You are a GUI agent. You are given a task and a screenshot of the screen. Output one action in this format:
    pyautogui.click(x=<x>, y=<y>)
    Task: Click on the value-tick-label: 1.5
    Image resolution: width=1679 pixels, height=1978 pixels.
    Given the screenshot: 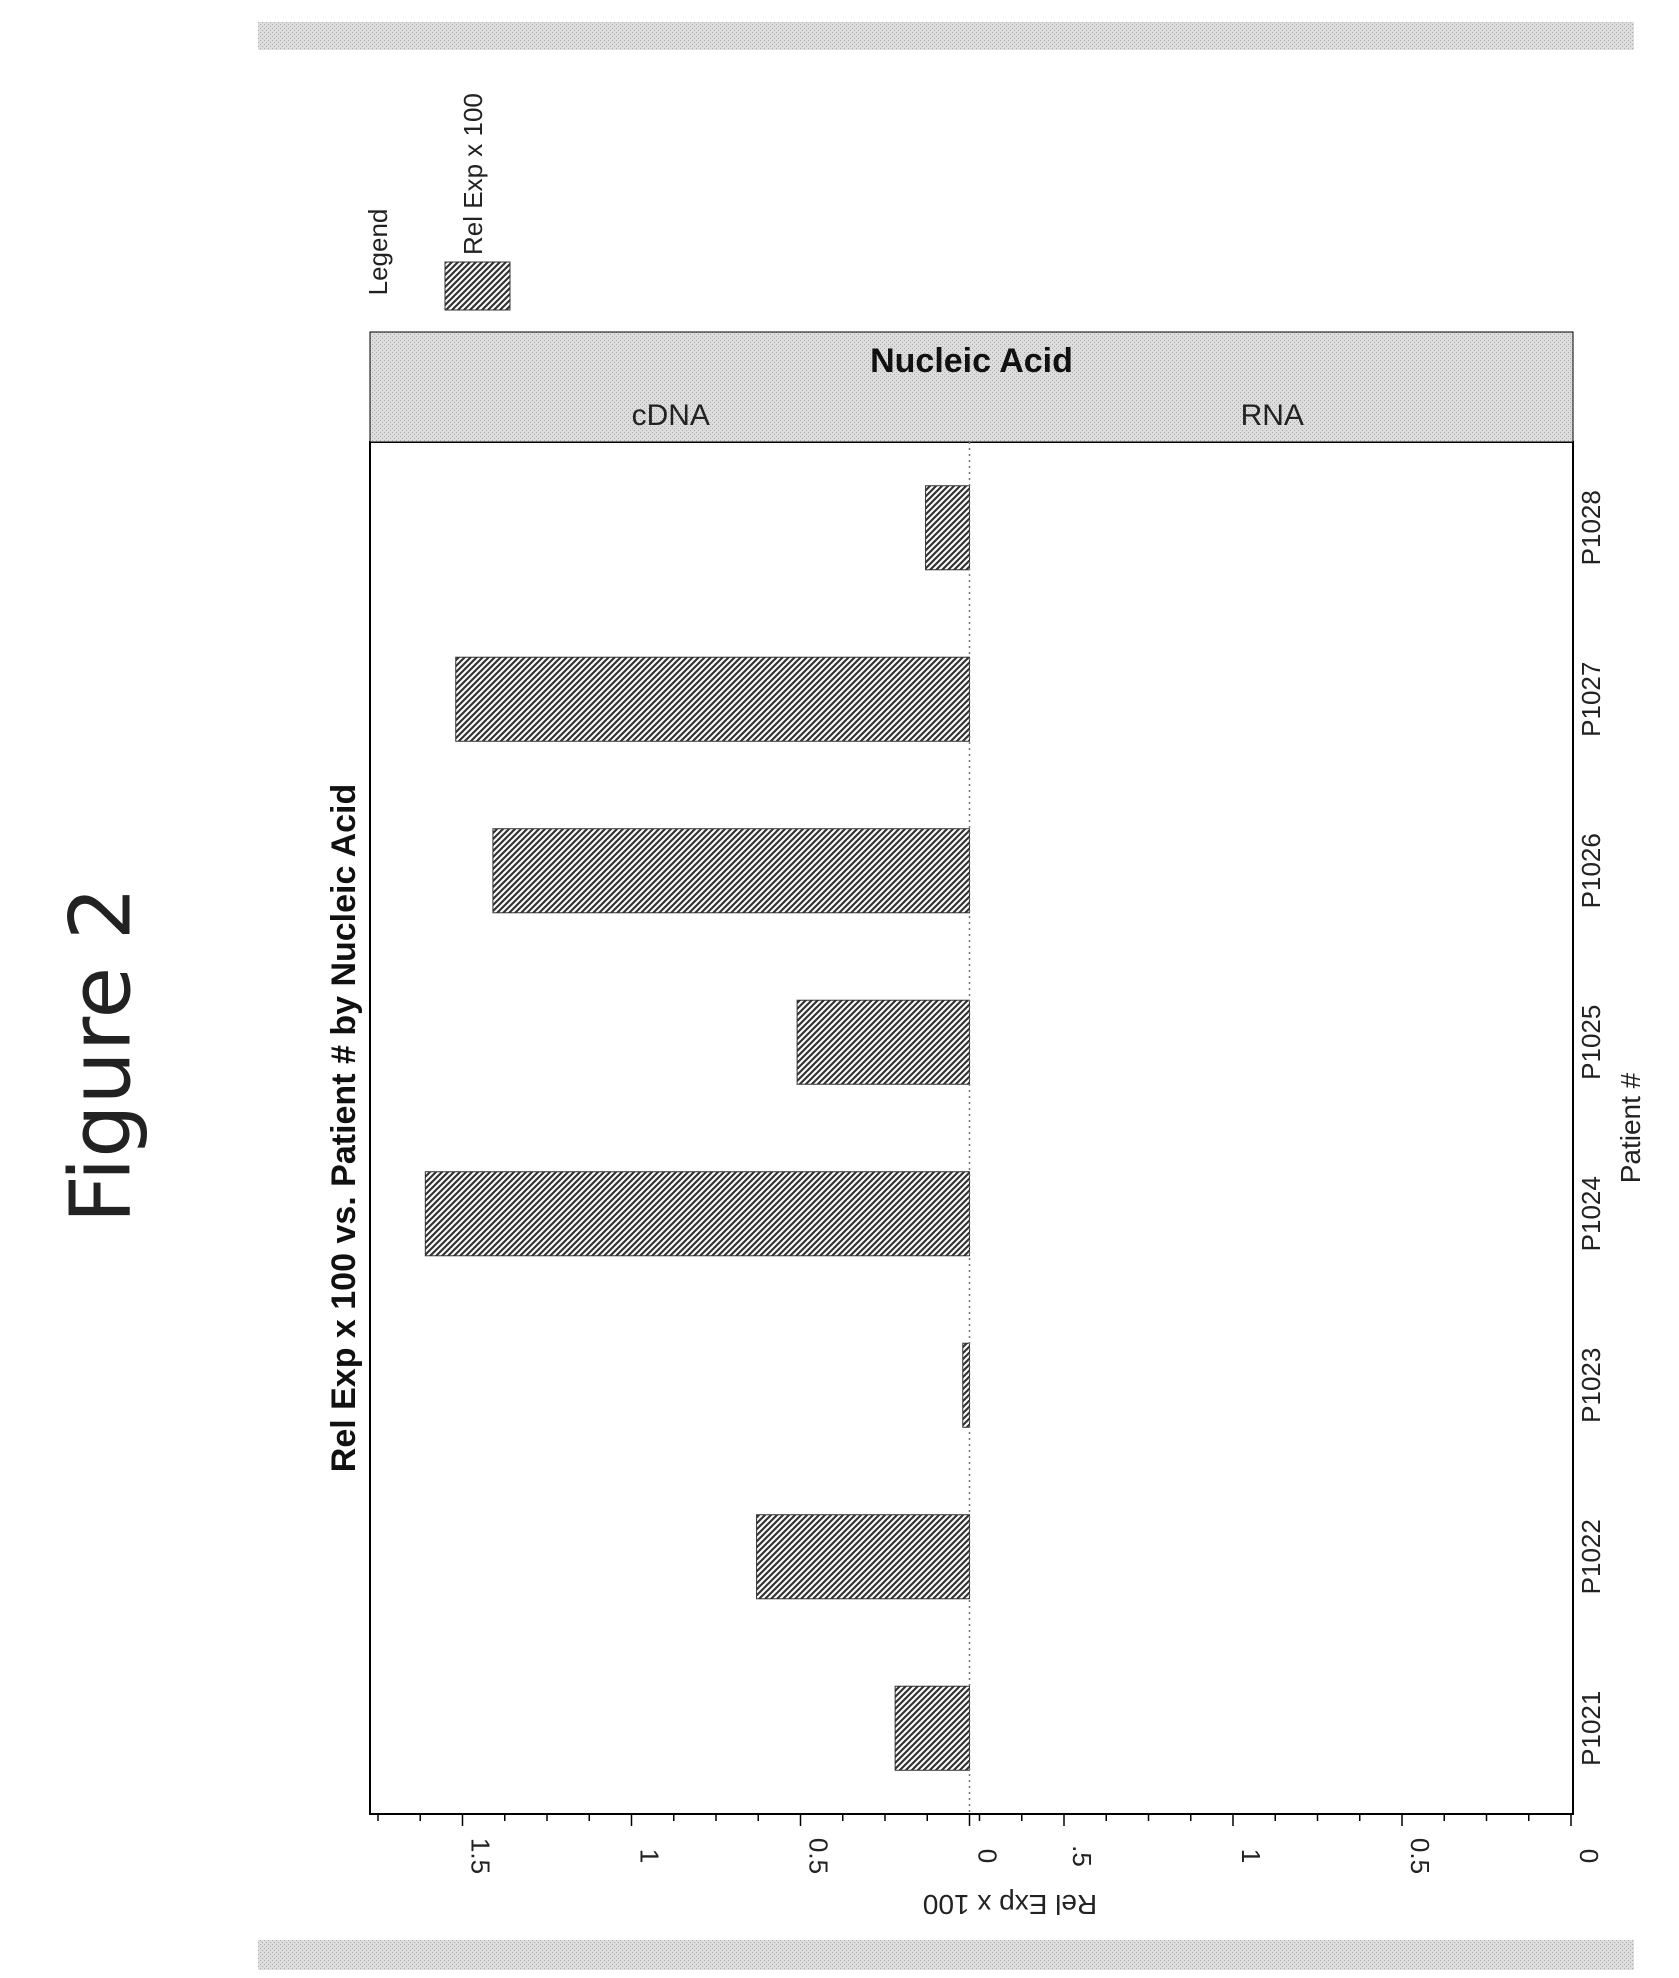 What is the action you would take?
    pyautogui.click(x=481, y=1856)
    